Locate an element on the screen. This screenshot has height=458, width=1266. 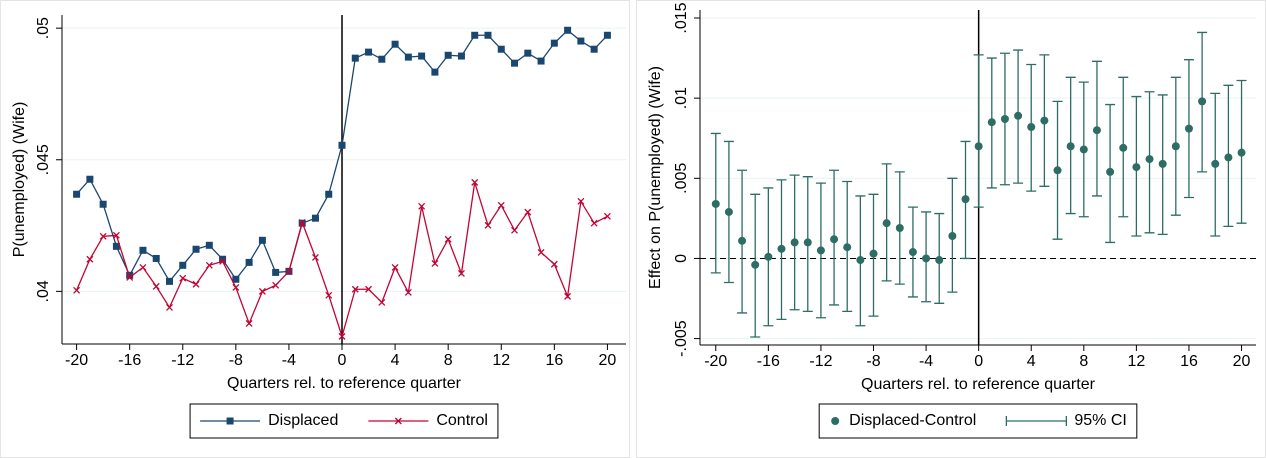
y-axis-label: Effect on P(unemployed) (Wife) is located at coordinates (655, 177).